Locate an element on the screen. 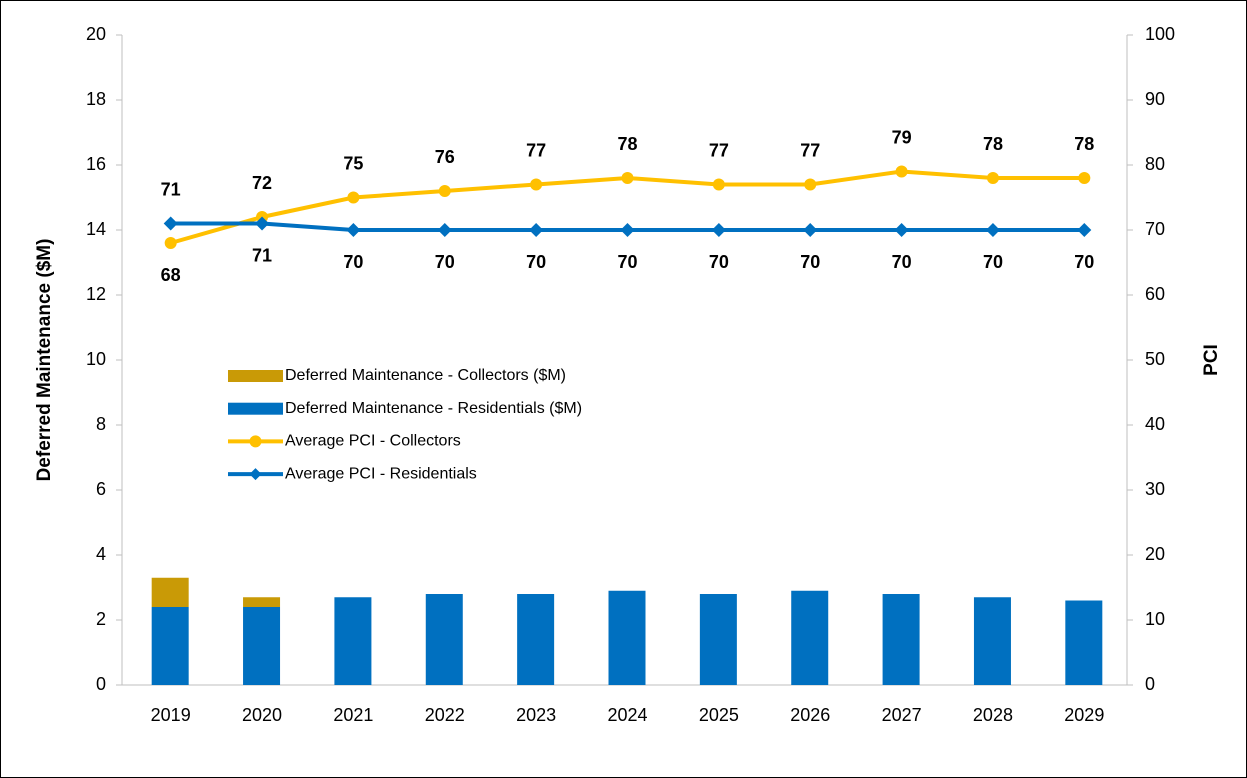 The image size is (1247, 778). x-tick-label: 2019 is located at coordinates (171, 715).